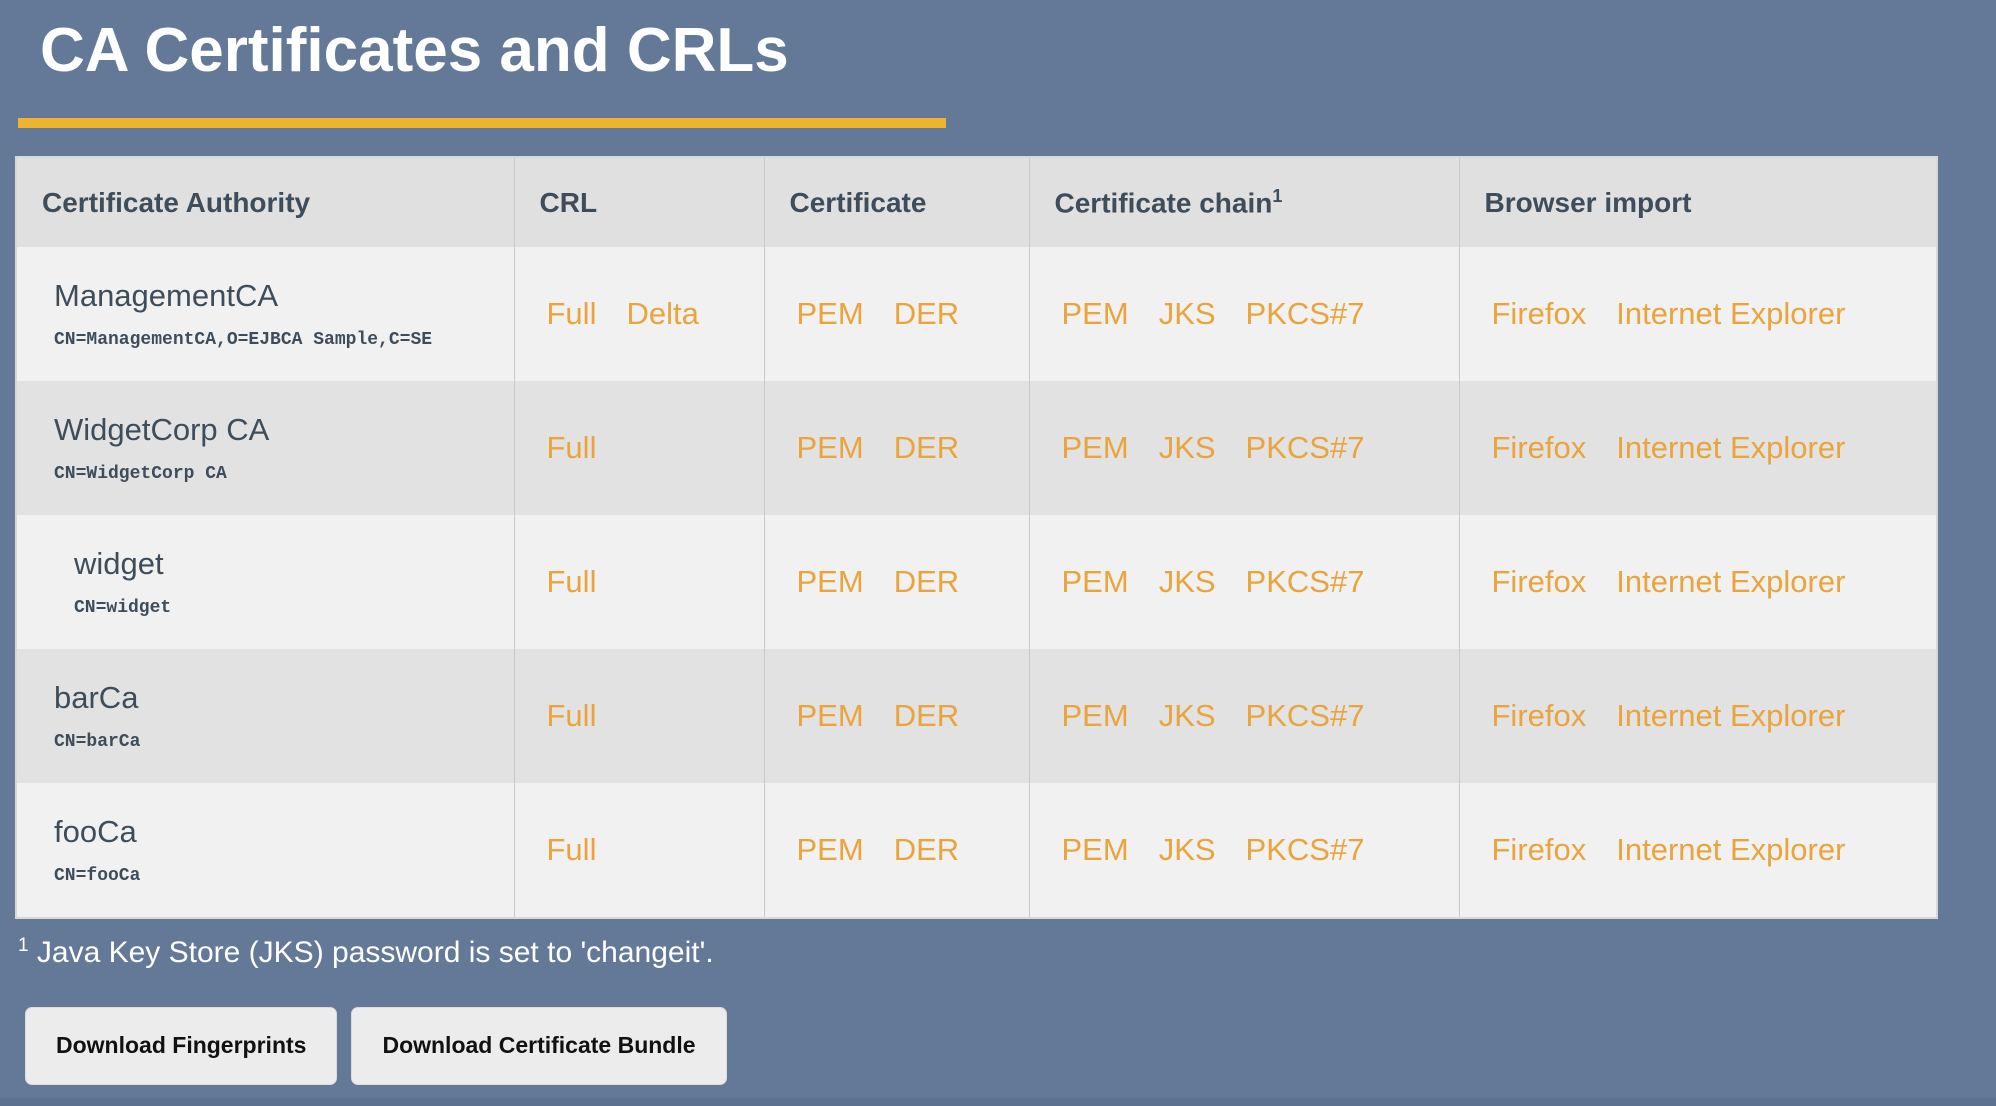  I want to click on ca-subject-dn: CN=WidgetCorp CA, so click(140, 474).